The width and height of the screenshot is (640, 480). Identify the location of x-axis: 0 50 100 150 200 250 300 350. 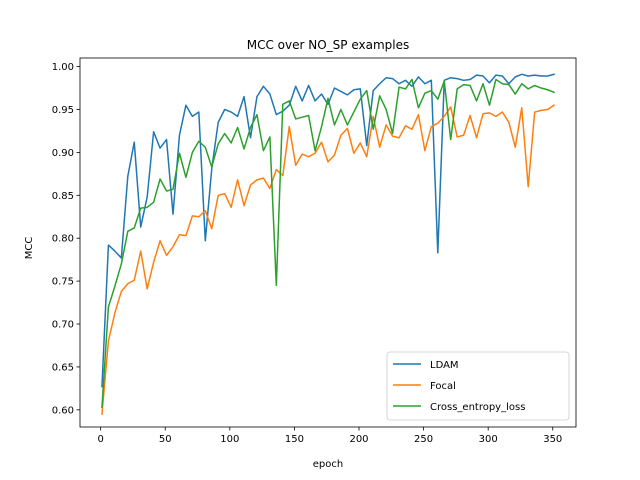
(329, 436).